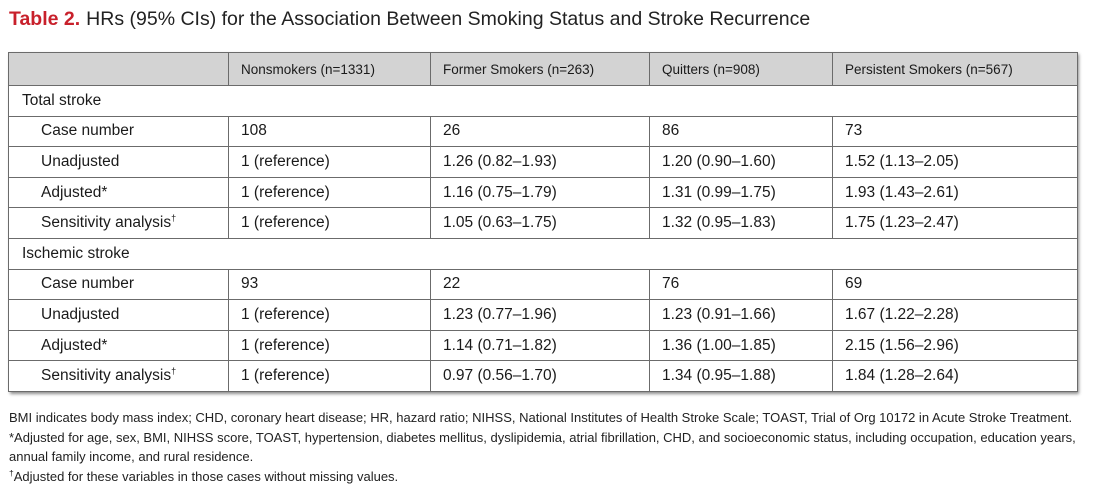  I want to click on table-row: Case number 93 22 76 69, so click(543, 284).